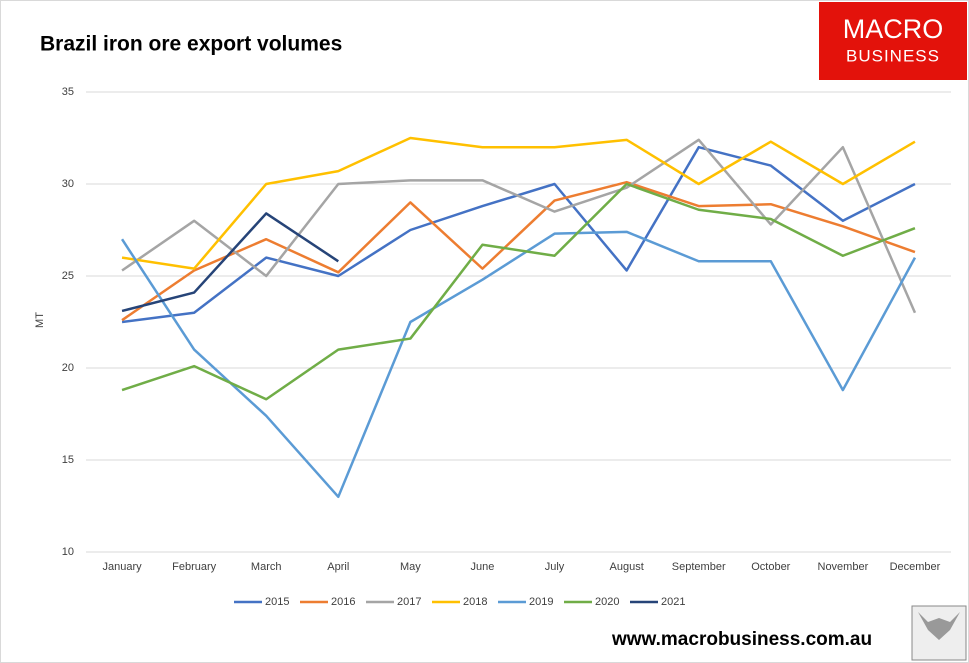 The image size is (969, 663). What do you see at coordinates (699, 567) in the screenshot?
I see `x-tick-label: September` at bounding box center [699, 567].